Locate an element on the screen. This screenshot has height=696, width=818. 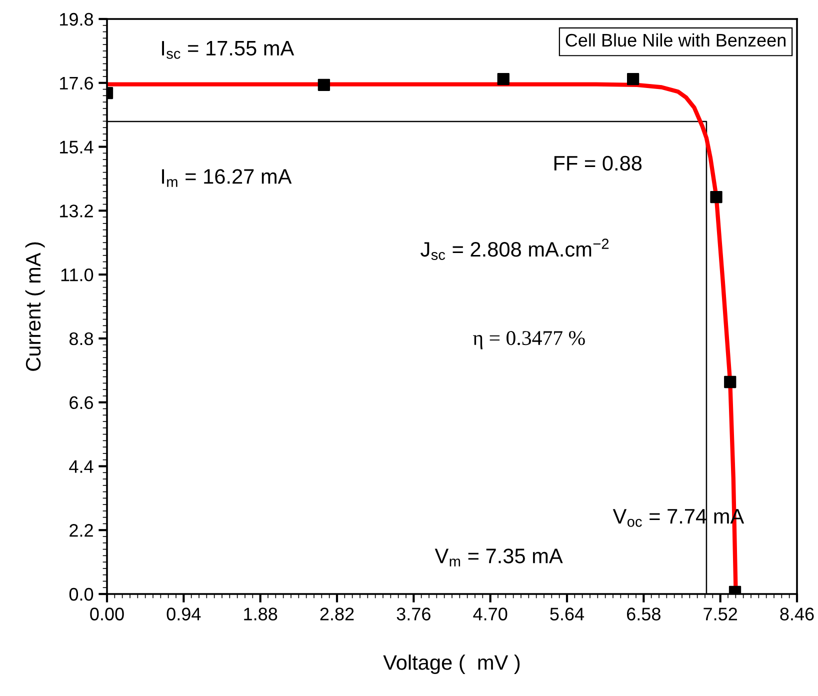
y-tick-label: 0.0 is located at coordinates (81, 594).